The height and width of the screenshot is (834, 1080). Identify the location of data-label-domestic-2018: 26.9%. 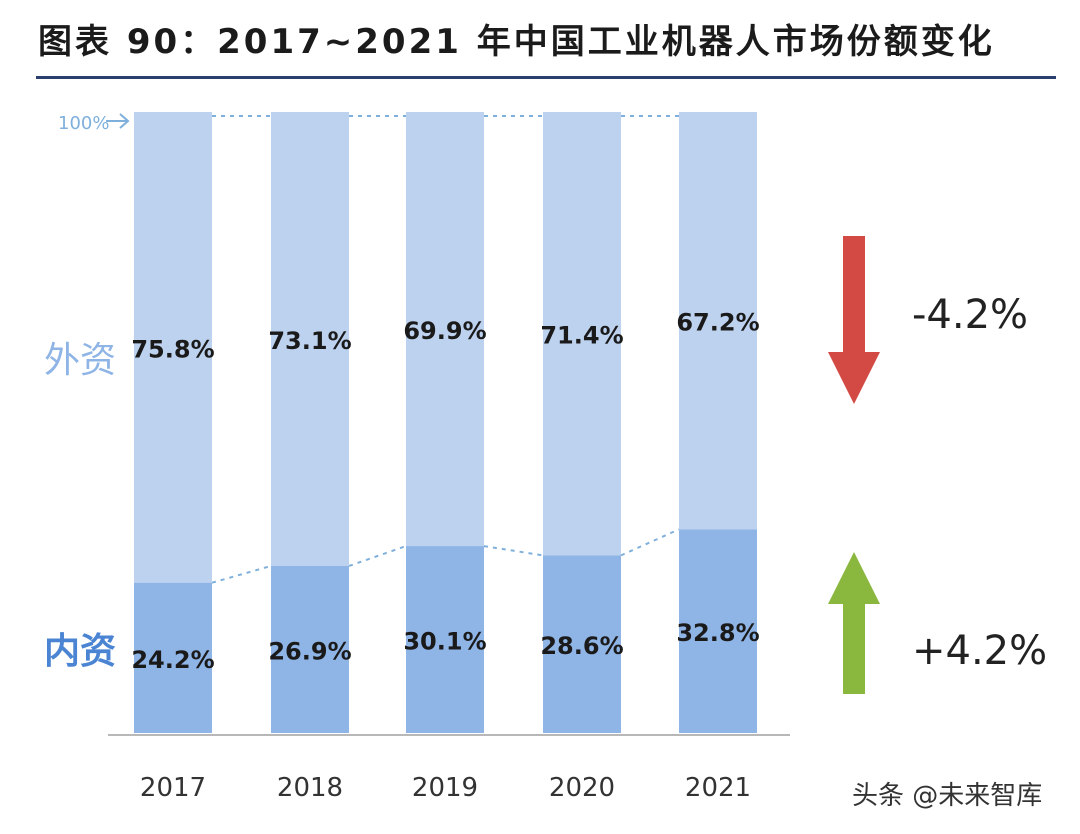
(309, 651).